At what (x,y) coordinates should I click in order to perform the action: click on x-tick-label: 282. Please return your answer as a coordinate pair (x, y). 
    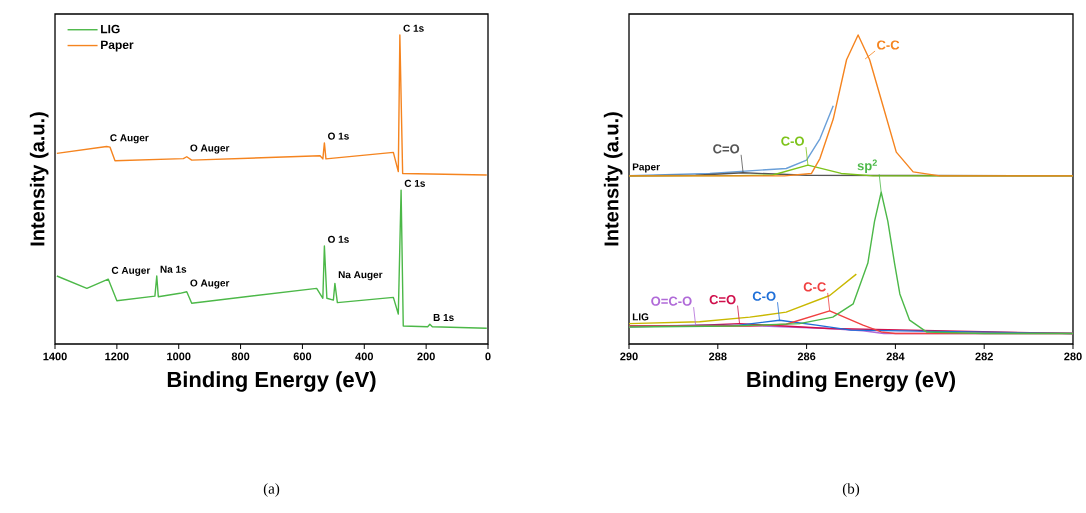
    Looking at the image, I should click on (984, 356).